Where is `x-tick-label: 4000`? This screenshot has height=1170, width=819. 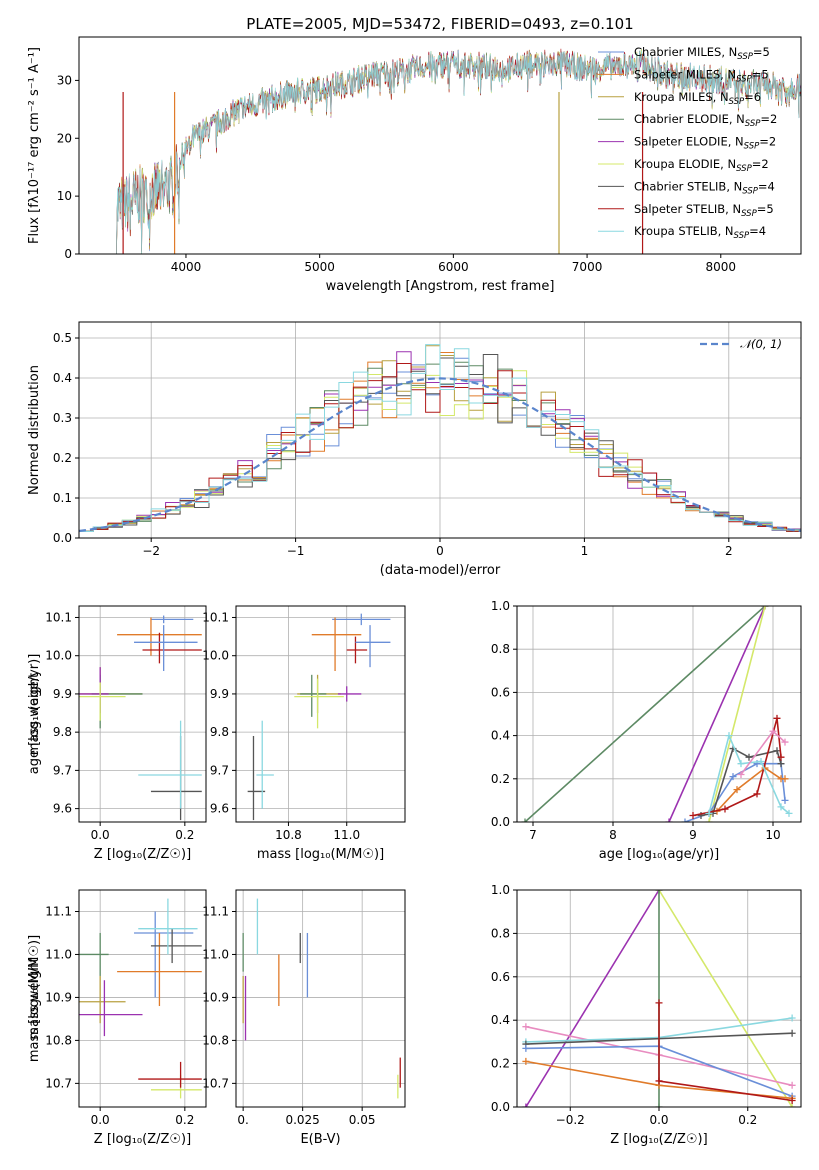
x-tick-label: 4000 is located at coordinates (186, 267).